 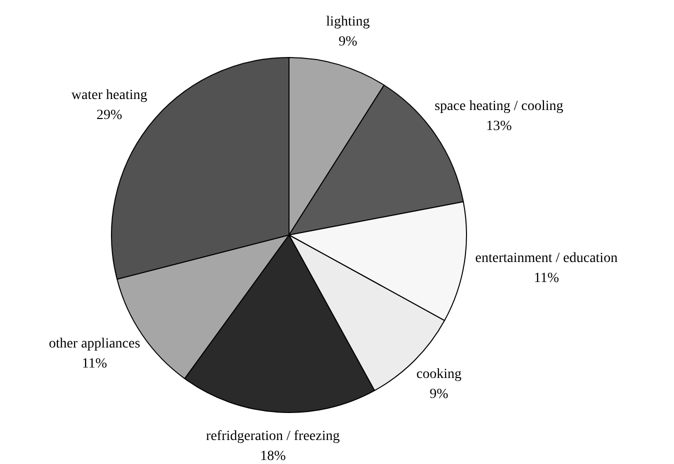 I want to click on data-label: 13%, so click(x=499, y=126).